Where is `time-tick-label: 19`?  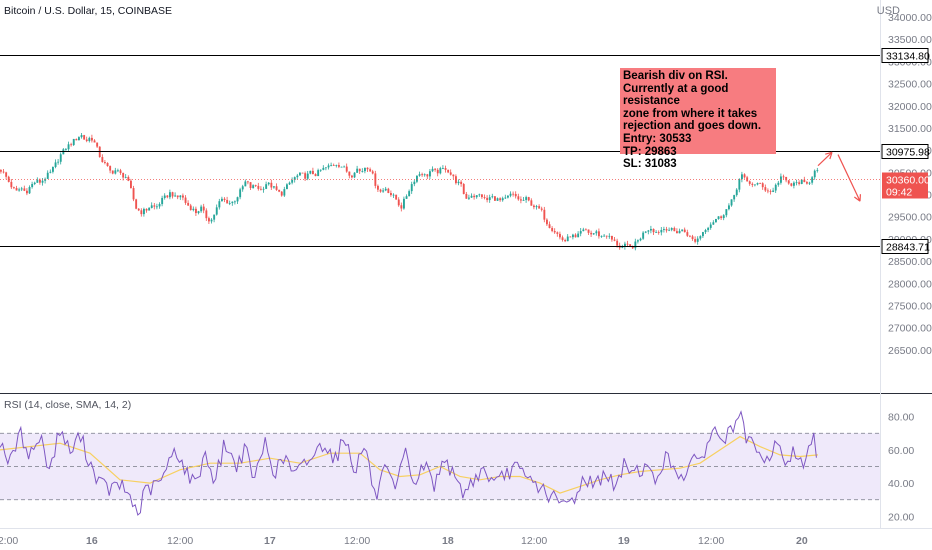 time-tick-label: 19 is located at coordinates (624, 541).